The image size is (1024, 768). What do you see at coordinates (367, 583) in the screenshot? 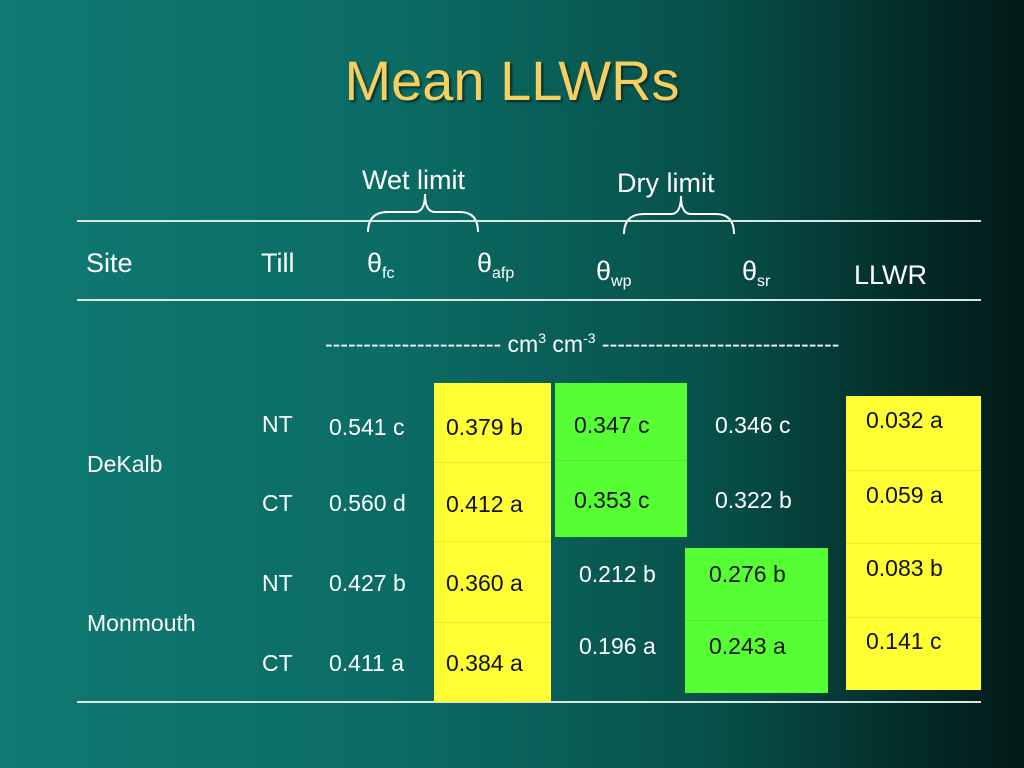
I see `fc-cell: 0.427 b` at bounding box center [367, 583].